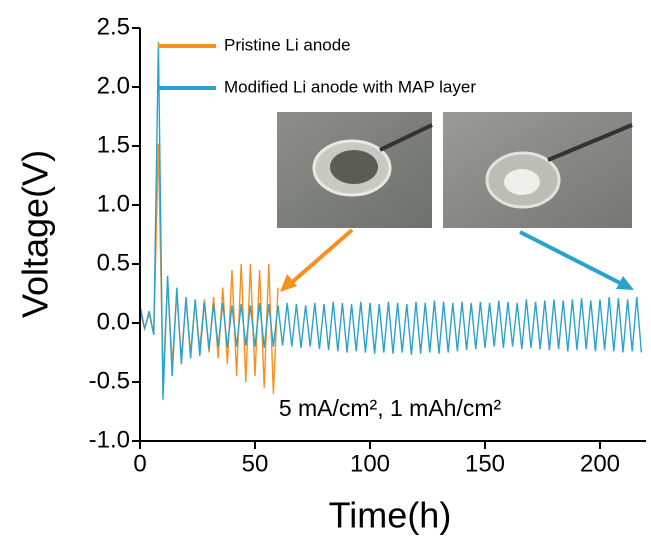 This screenshot has height=536, width=651. What do you see at coordinates (287, 44) in the screenshot?
I see `legend-label: Pristine Li anode` at bounding box center [287, 44].